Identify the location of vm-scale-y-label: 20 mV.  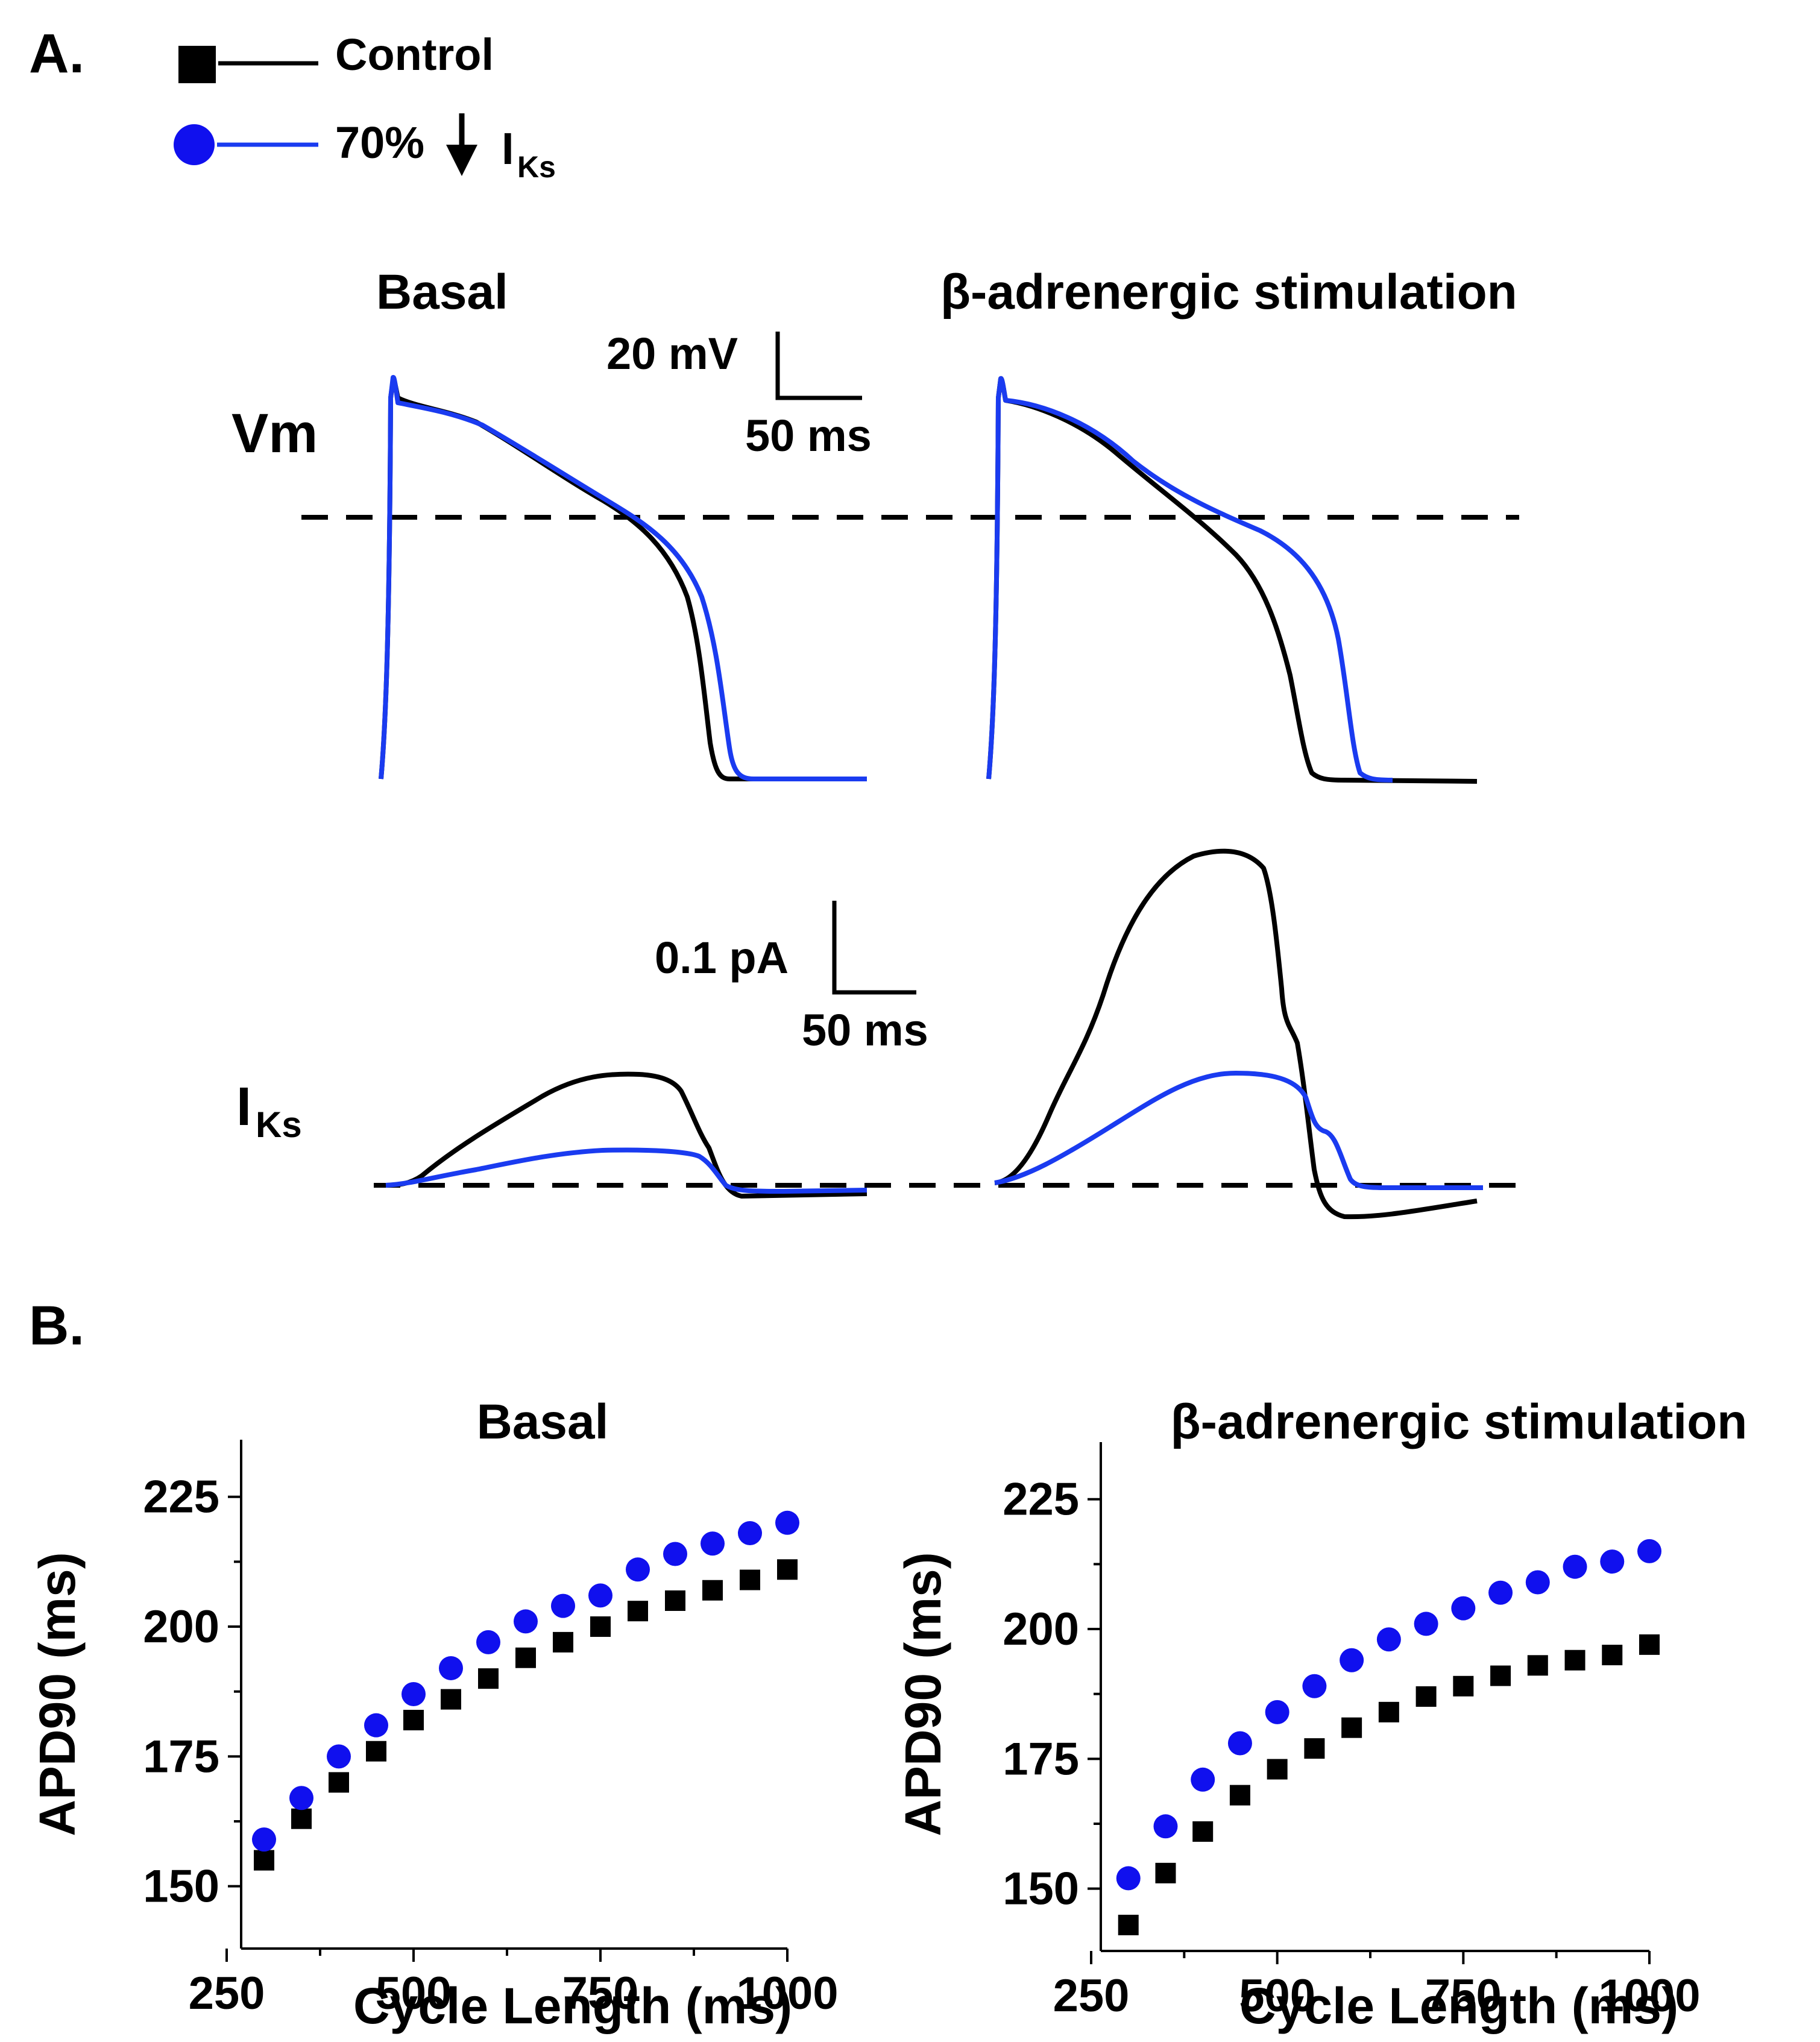
(672, 354).